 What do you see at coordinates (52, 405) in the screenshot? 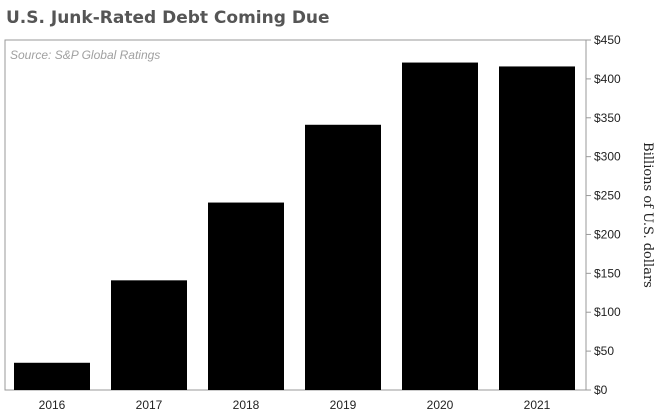
I see `x-tick-label-2016: 2016` at bounding box center [52, 405].